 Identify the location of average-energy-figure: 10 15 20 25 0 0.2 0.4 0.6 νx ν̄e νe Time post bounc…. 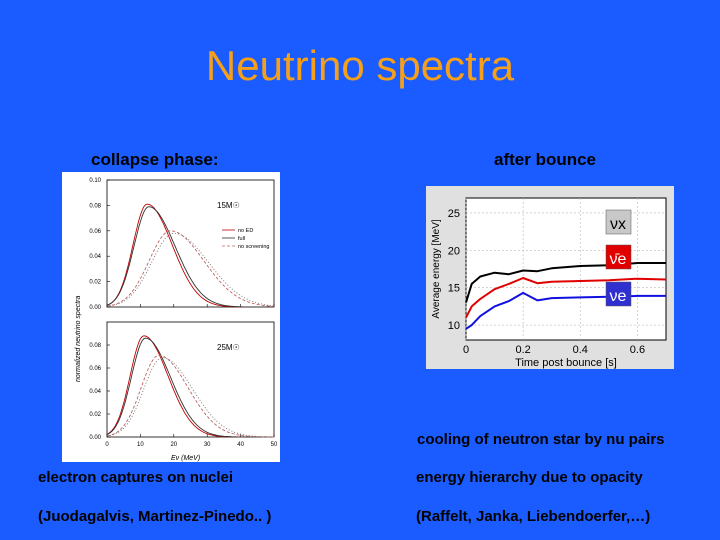
(550, 277).